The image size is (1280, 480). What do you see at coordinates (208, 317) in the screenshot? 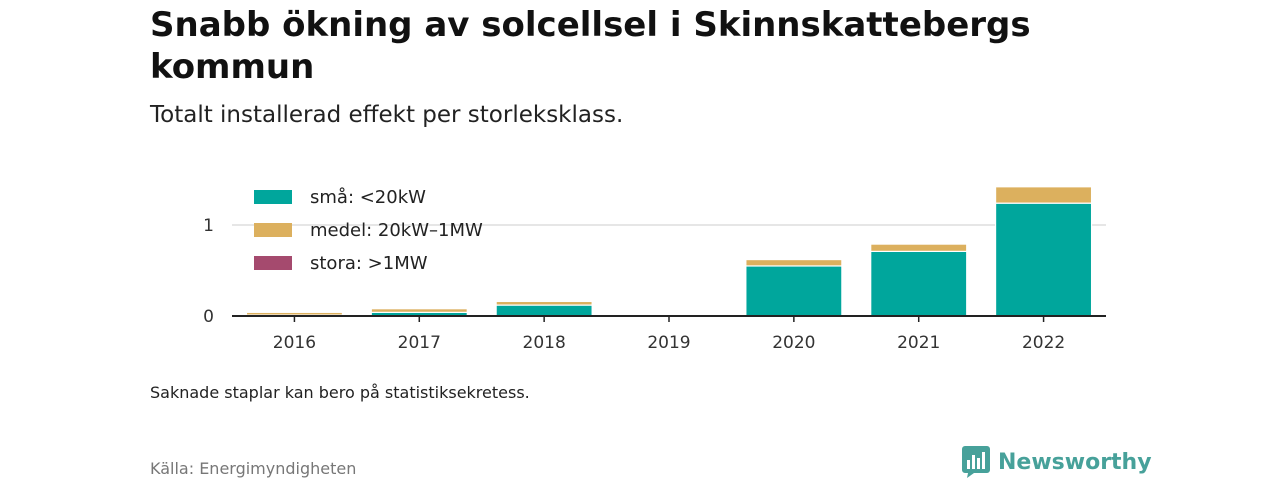
I see `y-tick-label-0: 0` at bounding box center [208, 317].